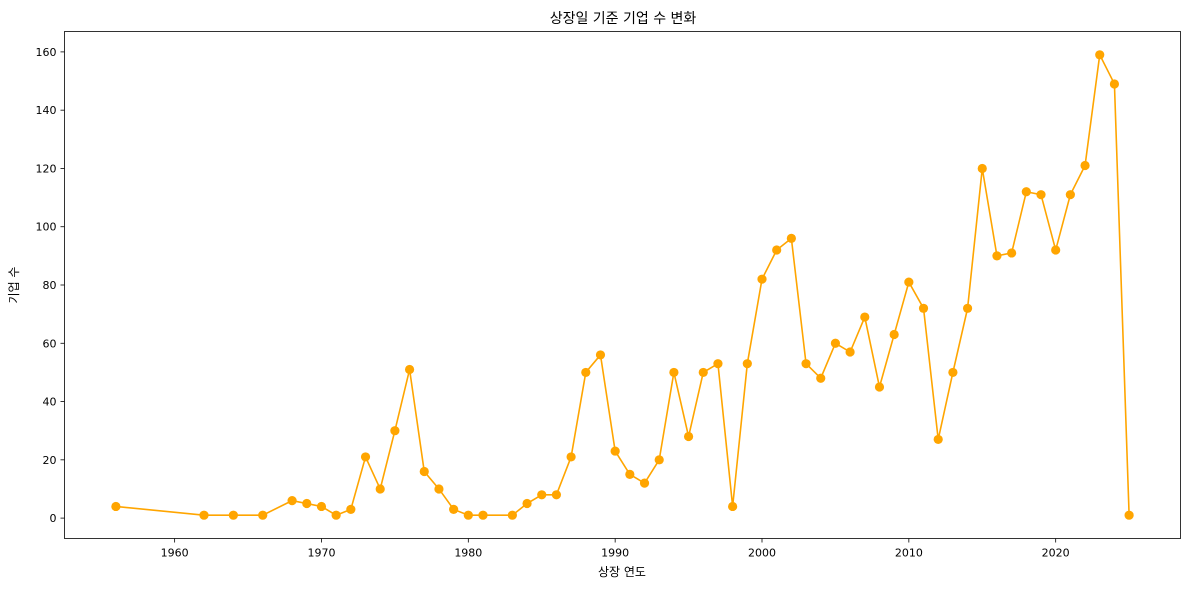 Image resolution: width=1189 pixels, height=590 pixels. I want to click on x-tick-label: 1970, so click(321, 553).